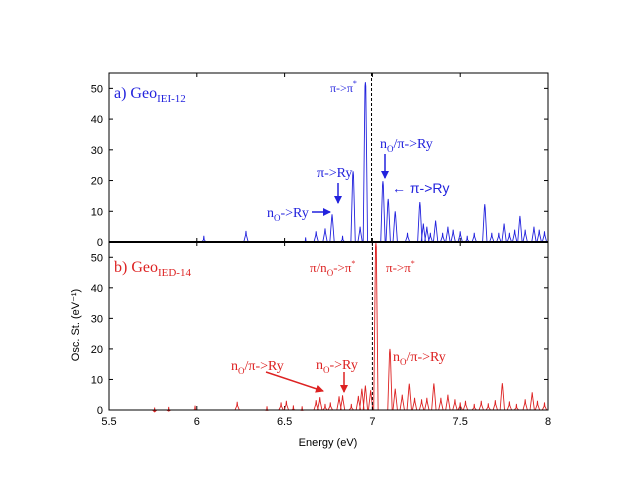 Image resolution: width=634 pixels, height=490 pixels. Describe the element at coordinates (284, 422) in the screenshot. I see `x-tick-label: 6.5` at that location.